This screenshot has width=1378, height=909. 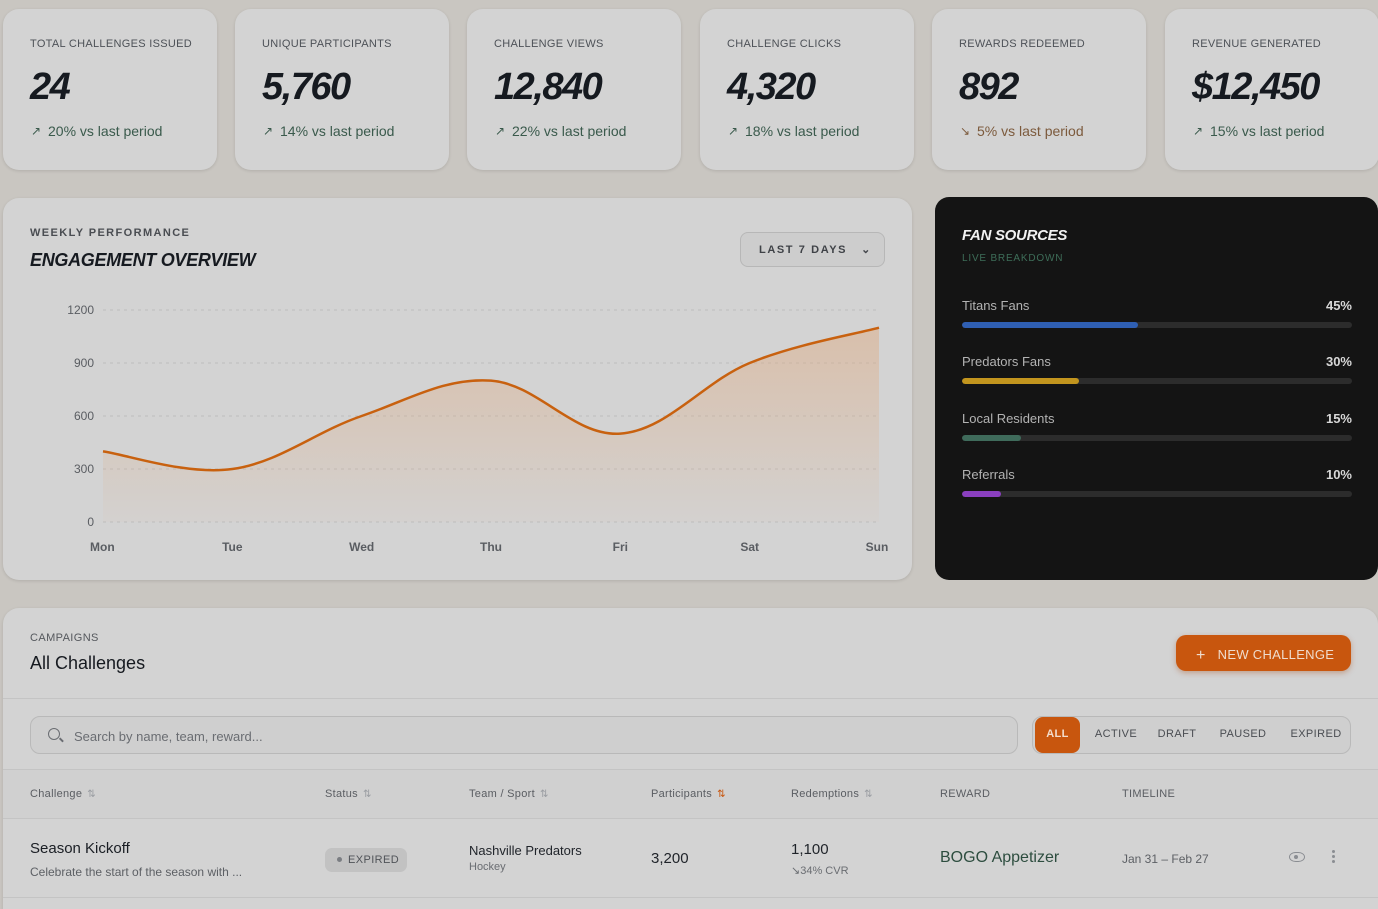 I want to click on filter-active: ACTIVE, so click(x=1116, y=734).